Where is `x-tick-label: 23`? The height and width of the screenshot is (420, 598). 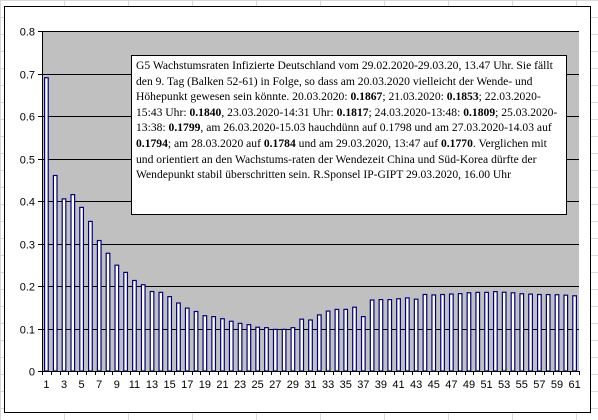 x-tick-label: 23 is located at coordinates (240, 385).